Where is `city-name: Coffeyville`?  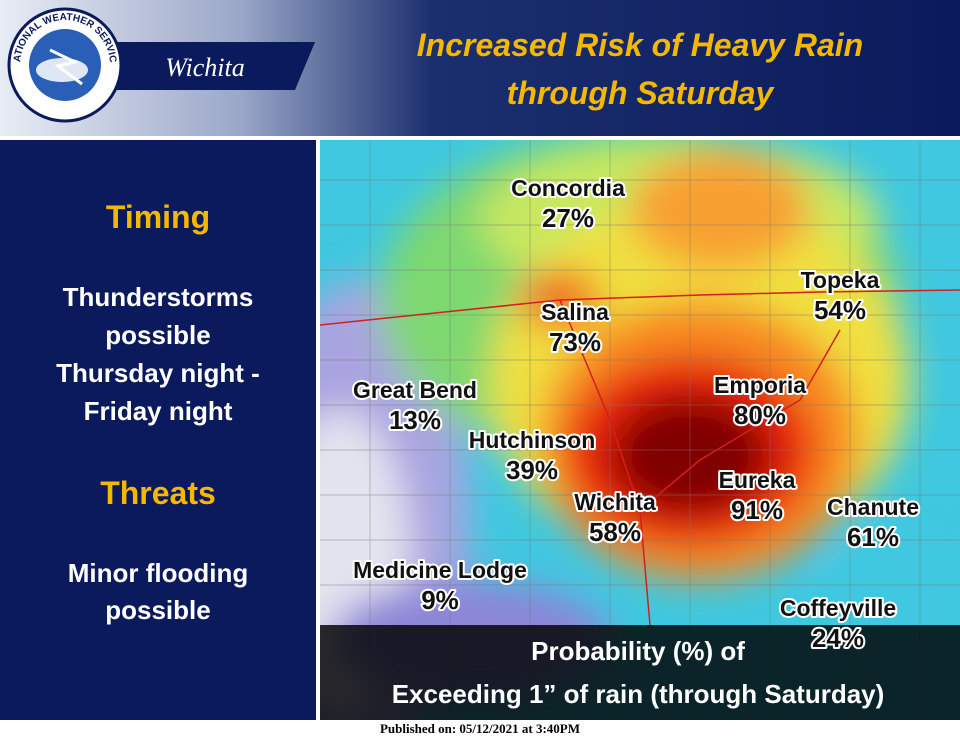
city-name: Coffeyville is located at coordinates (838, 608).